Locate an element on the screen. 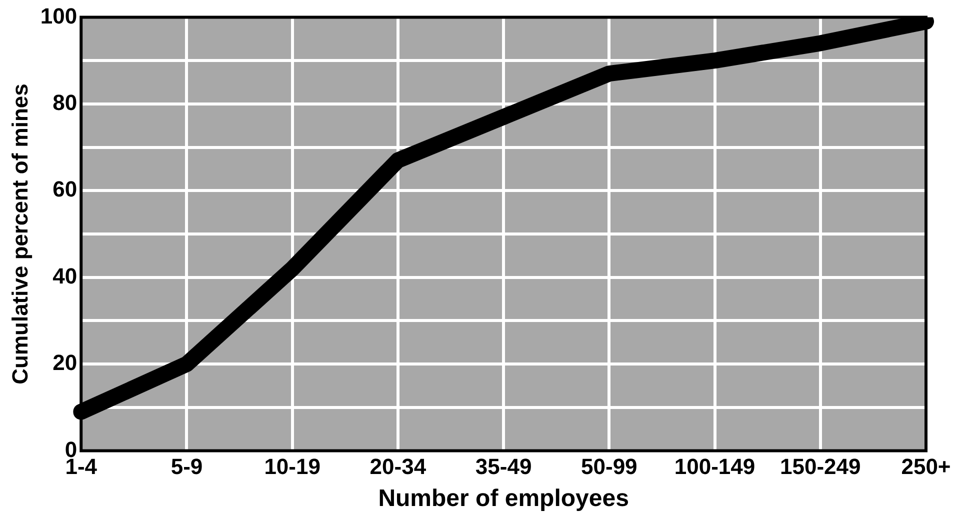 This screenshot has width=956, height=518. x-tick-label: 35-49 is located at coordinates (503, 467).